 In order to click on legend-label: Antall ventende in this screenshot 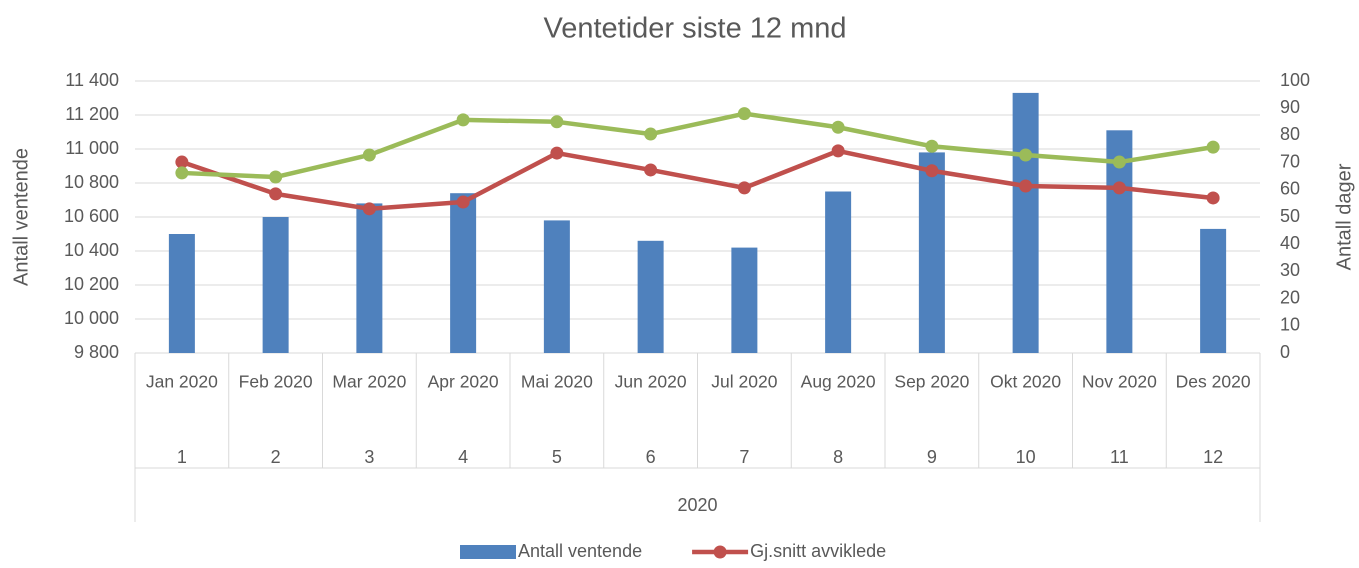, I will do `click(580, 551)`.